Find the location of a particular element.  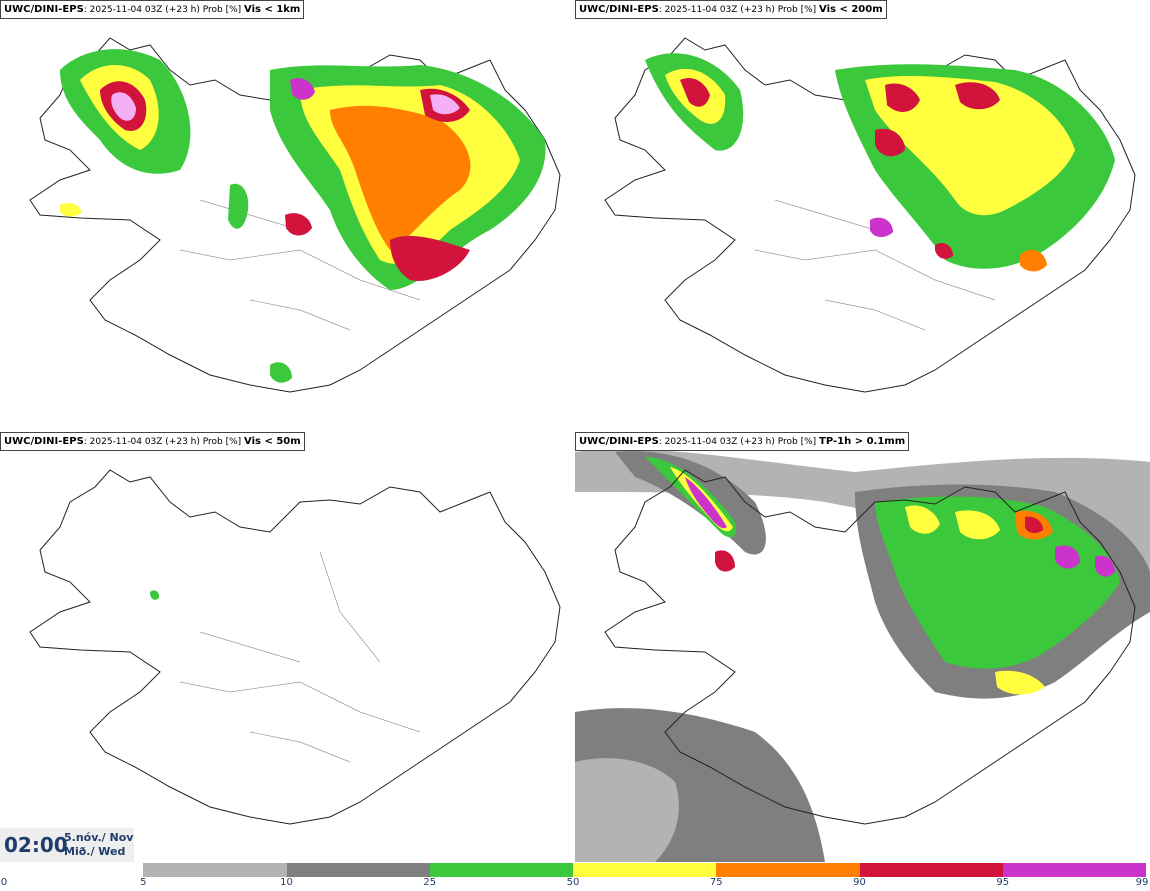

valid-time-box: 02:00 5.nóv./ Nov Mið./ Wed is located at coordinates (67, 845).